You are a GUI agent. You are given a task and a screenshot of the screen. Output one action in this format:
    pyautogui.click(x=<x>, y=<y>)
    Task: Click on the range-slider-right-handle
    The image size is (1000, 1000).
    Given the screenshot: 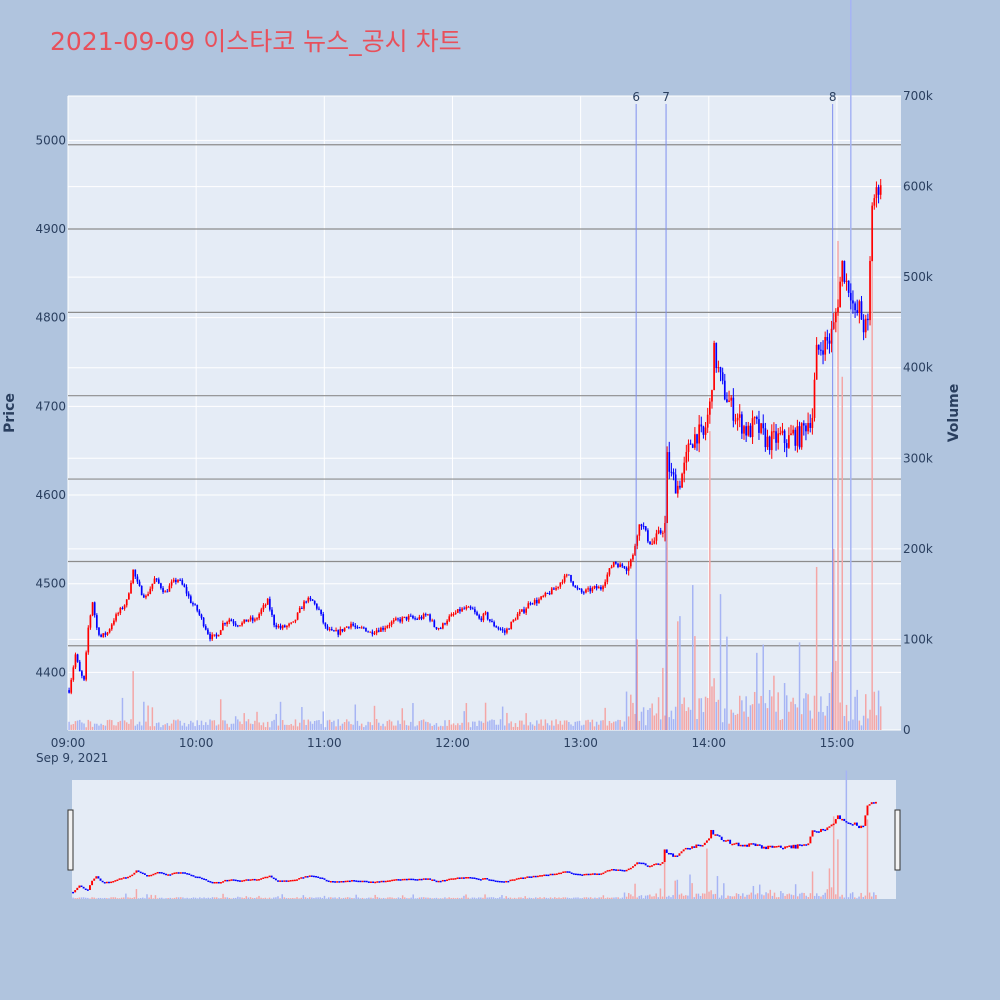 What is the action you would take?
    pyautogui.click(x=897, y=840)
    